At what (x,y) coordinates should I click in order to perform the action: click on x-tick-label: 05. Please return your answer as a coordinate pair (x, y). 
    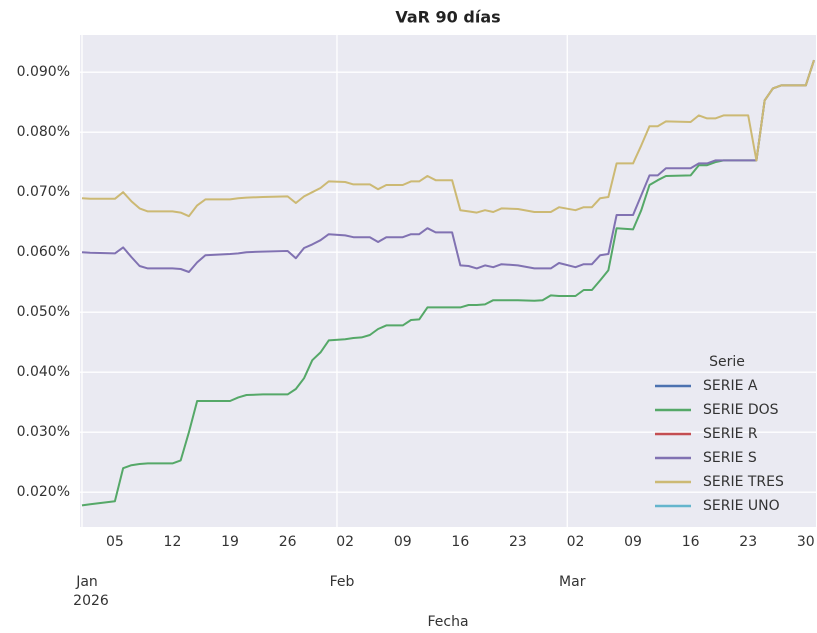
    Looking at the image, I should click on (115, 542).